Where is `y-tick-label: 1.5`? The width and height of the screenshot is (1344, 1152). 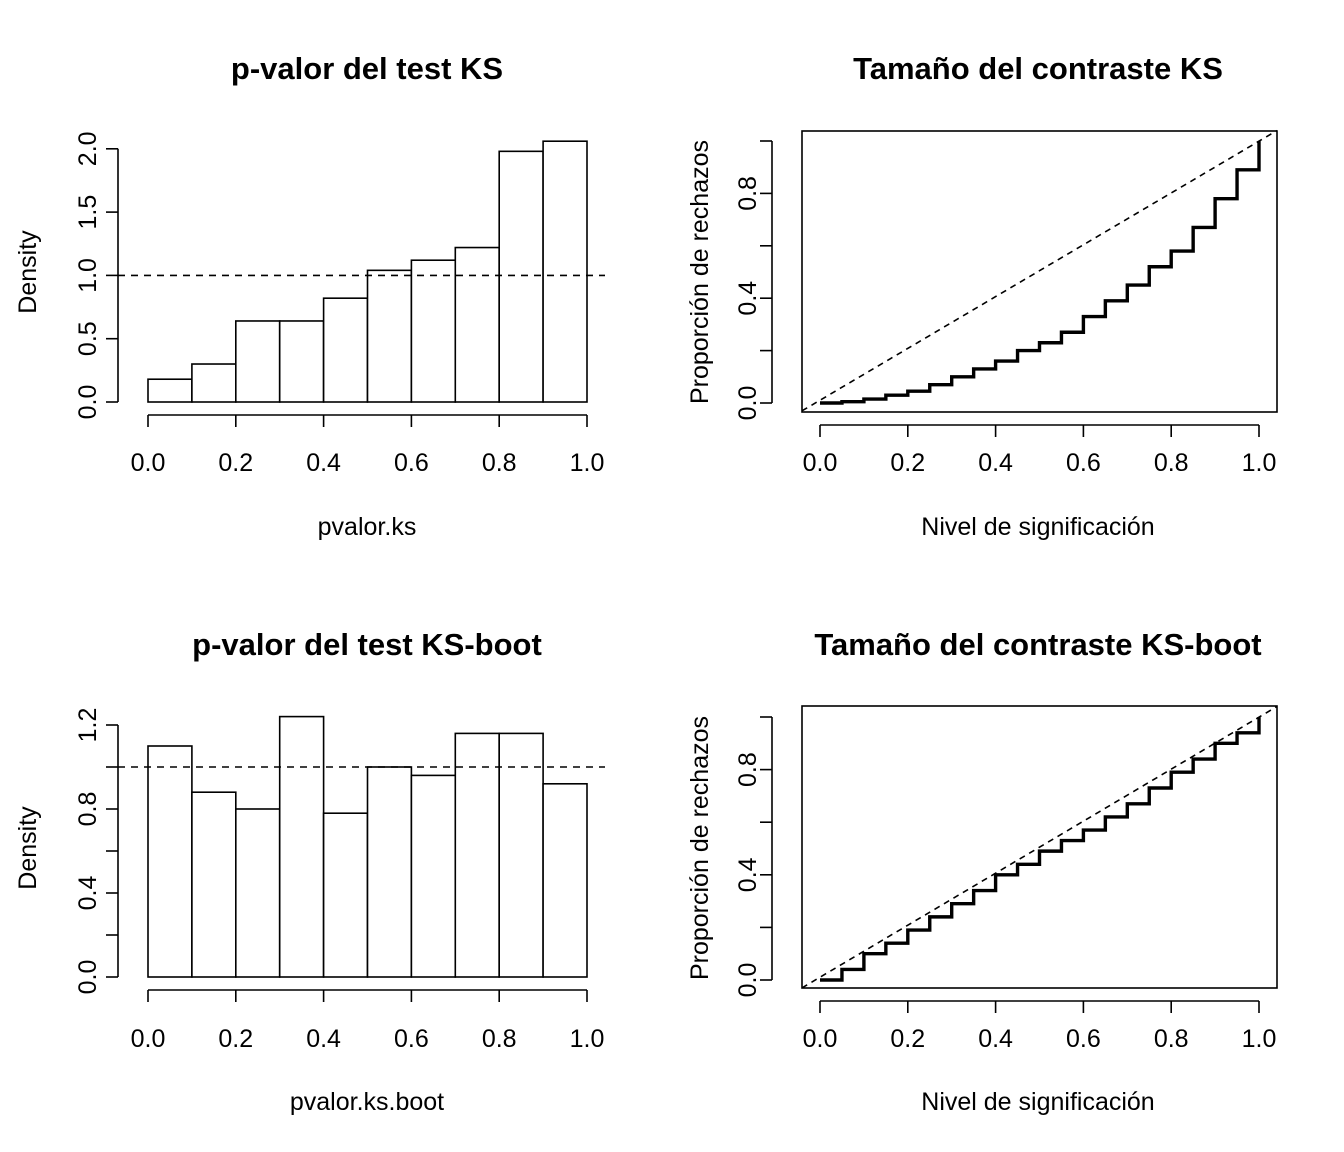
y-tick-label: 1.5 is located at coordinates (88, 212).